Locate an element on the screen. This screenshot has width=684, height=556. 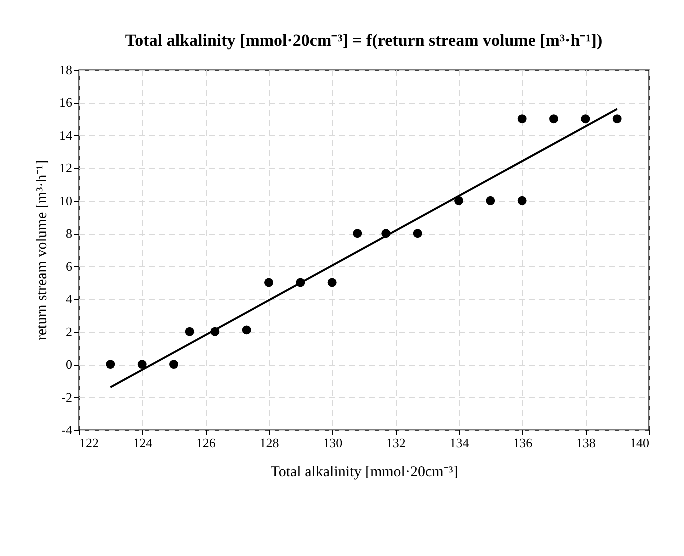
x-tick-label: 140 is located at coordinates (640, 443).